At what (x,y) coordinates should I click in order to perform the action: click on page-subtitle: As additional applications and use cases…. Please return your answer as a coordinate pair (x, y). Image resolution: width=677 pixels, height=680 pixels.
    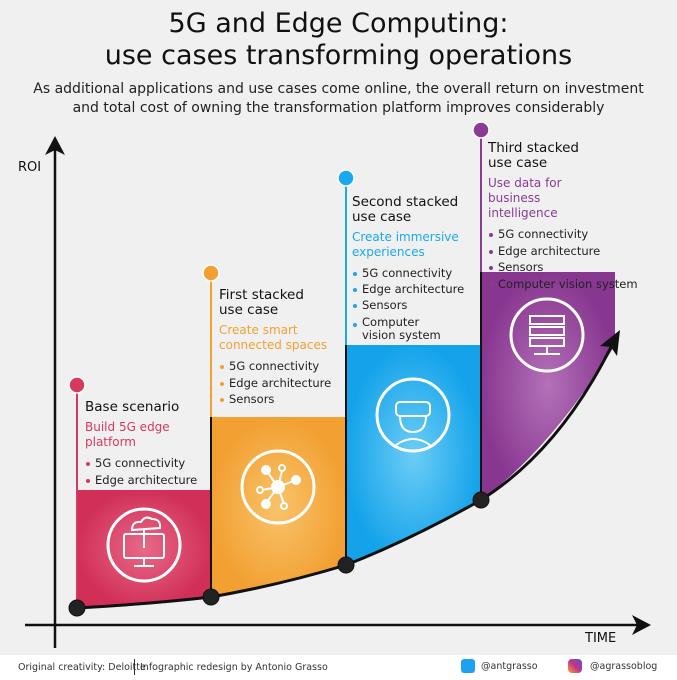
    Looking at the image, I should click on (338, 98).